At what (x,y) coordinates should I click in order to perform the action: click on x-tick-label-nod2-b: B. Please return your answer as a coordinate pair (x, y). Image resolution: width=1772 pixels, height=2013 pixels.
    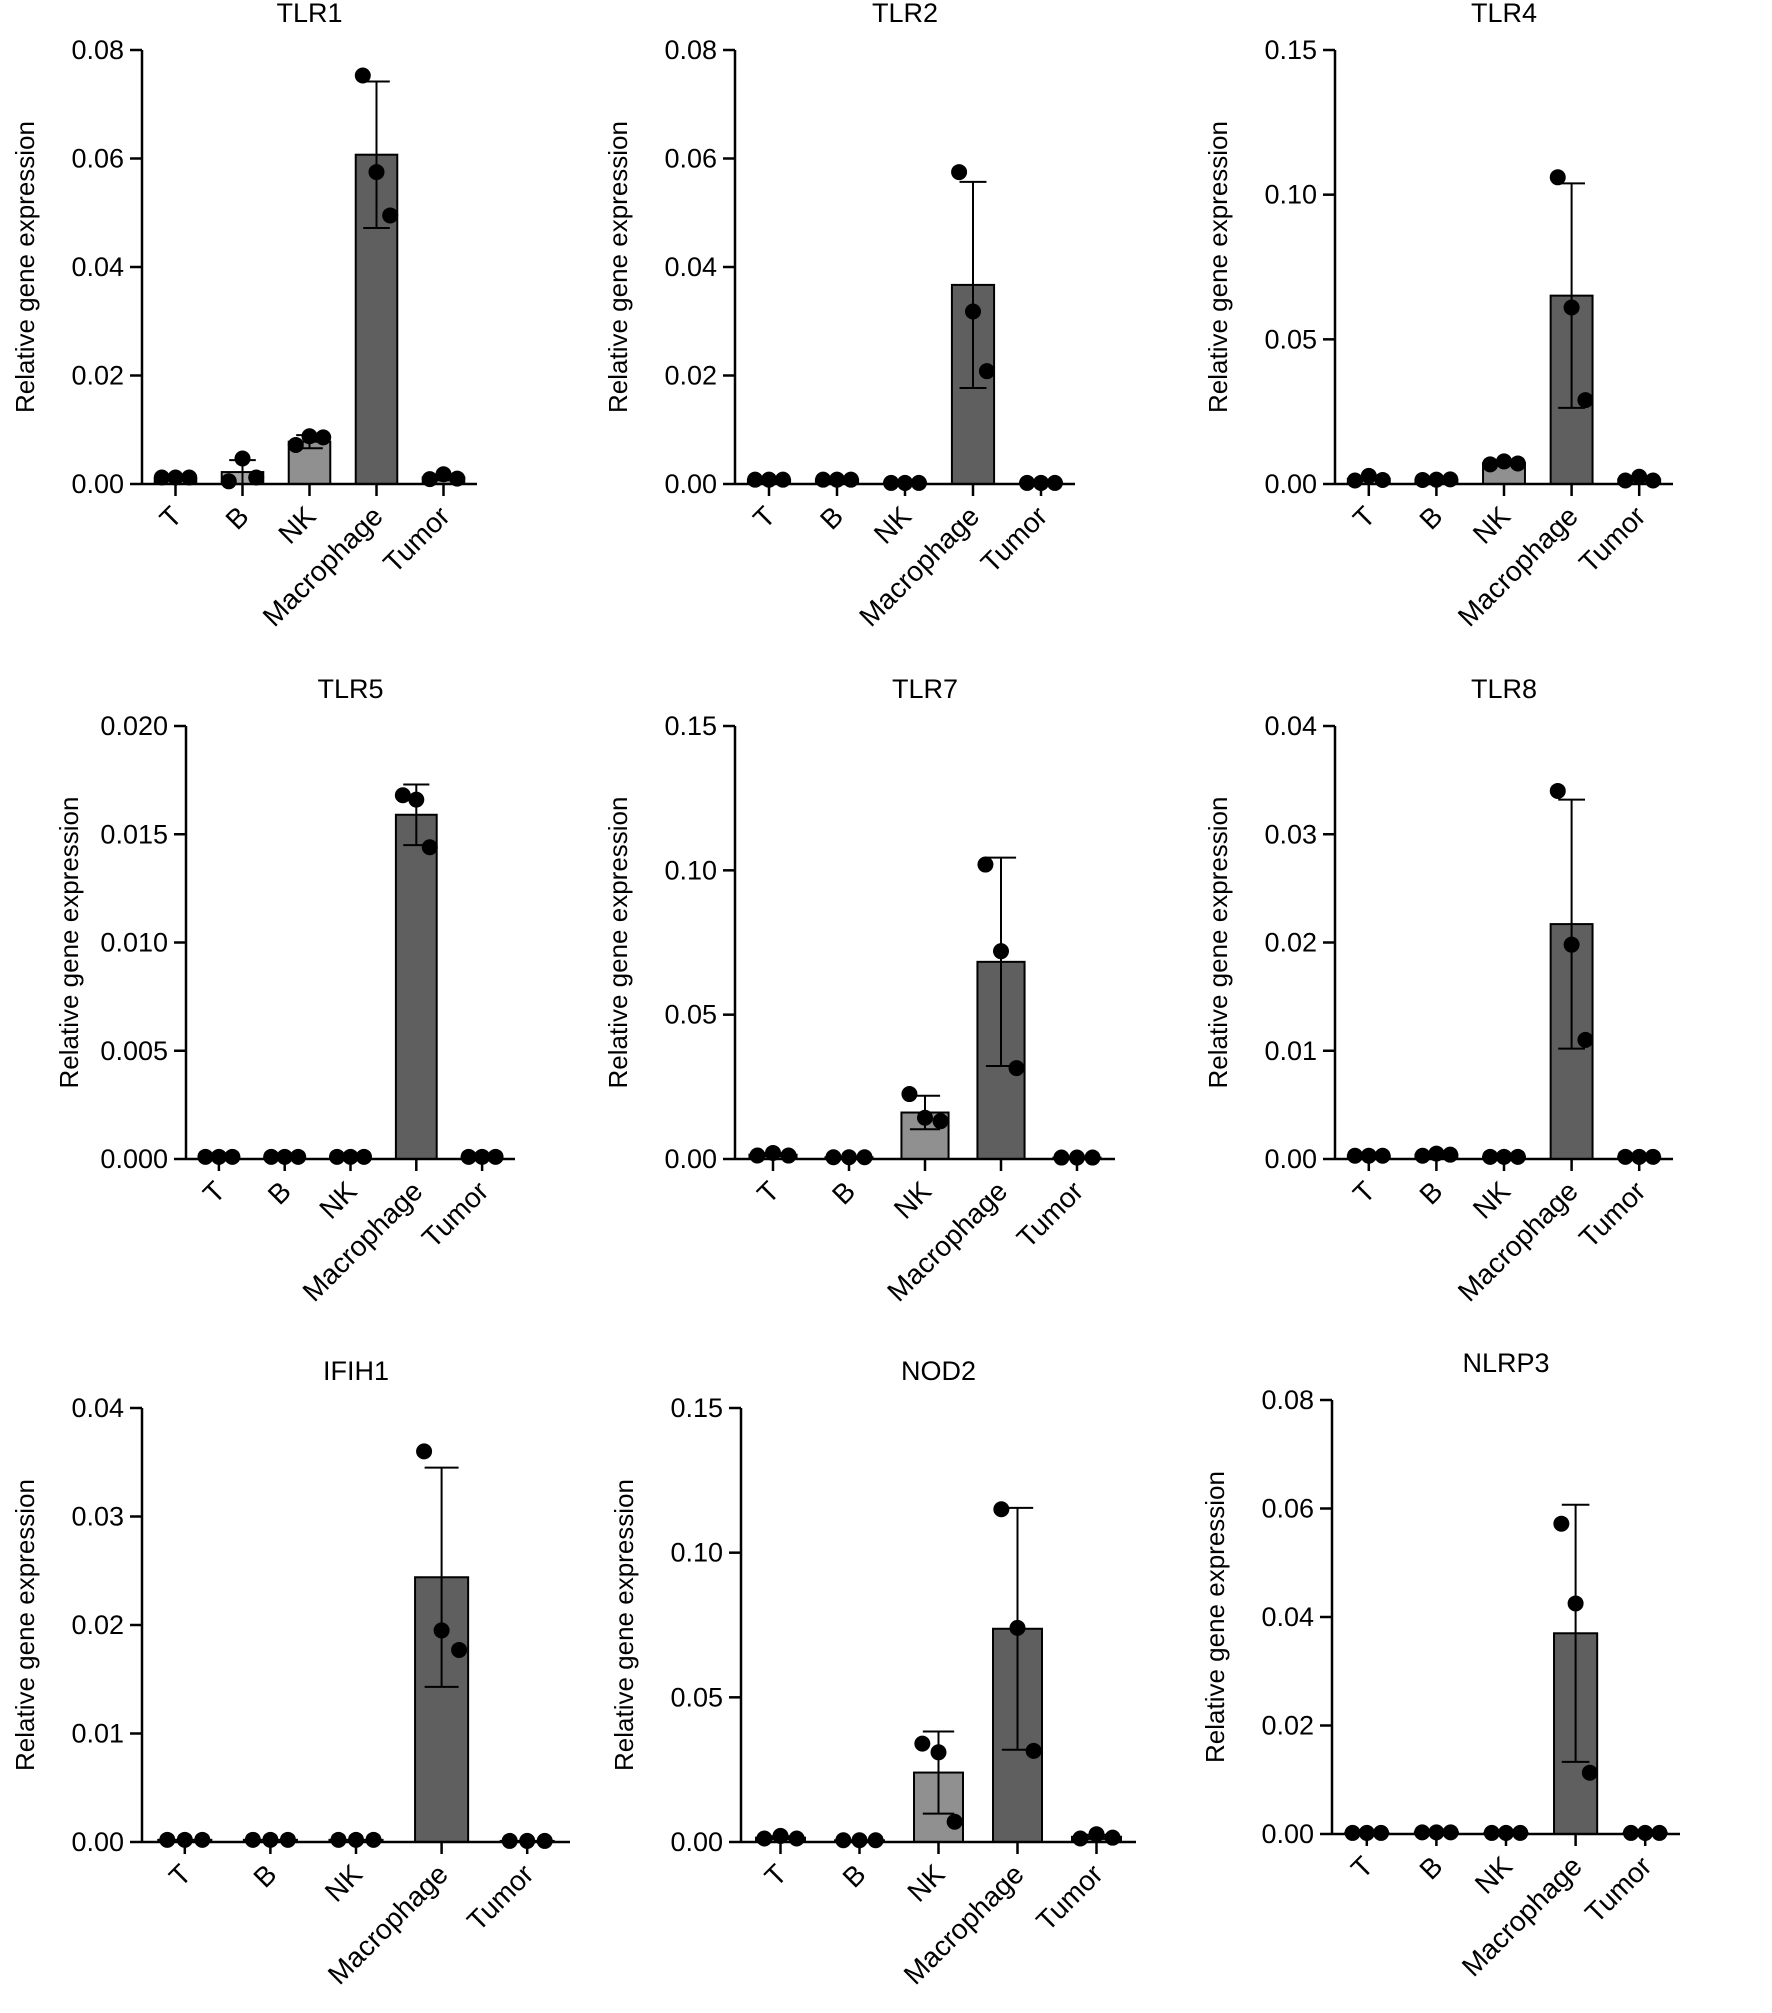
    Looking at the image, I should click on (854, 1875).